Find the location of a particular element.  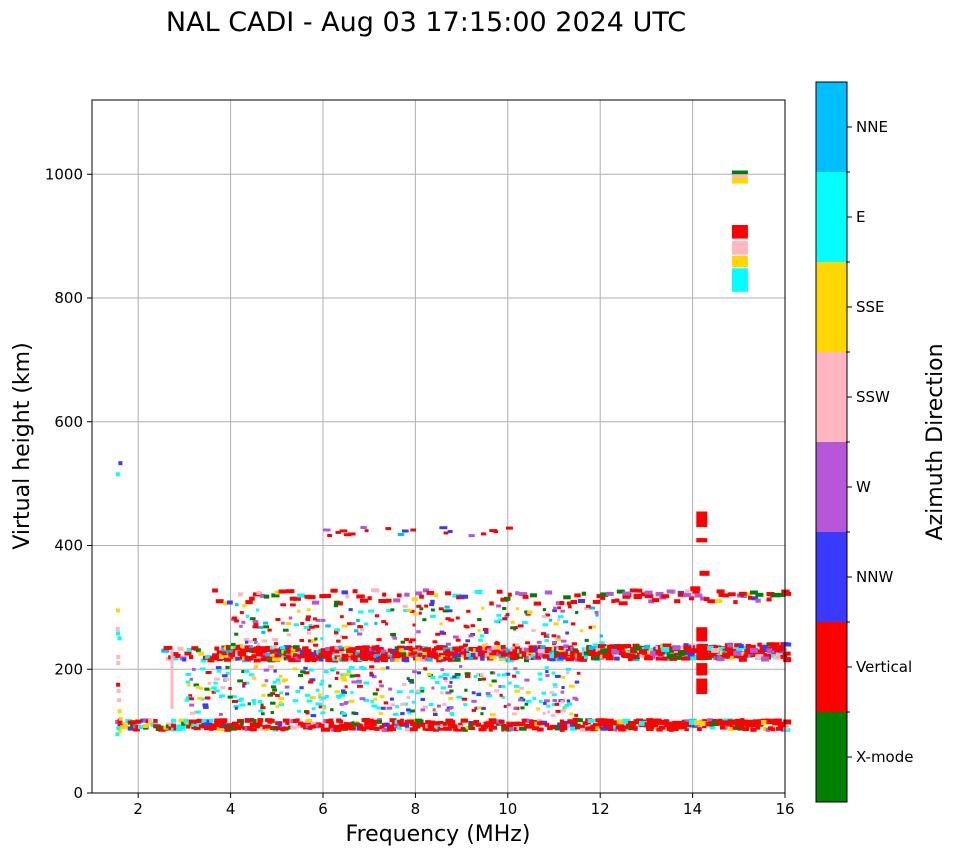

y-tick-label: 1000 is located at coordinates (64, 174).